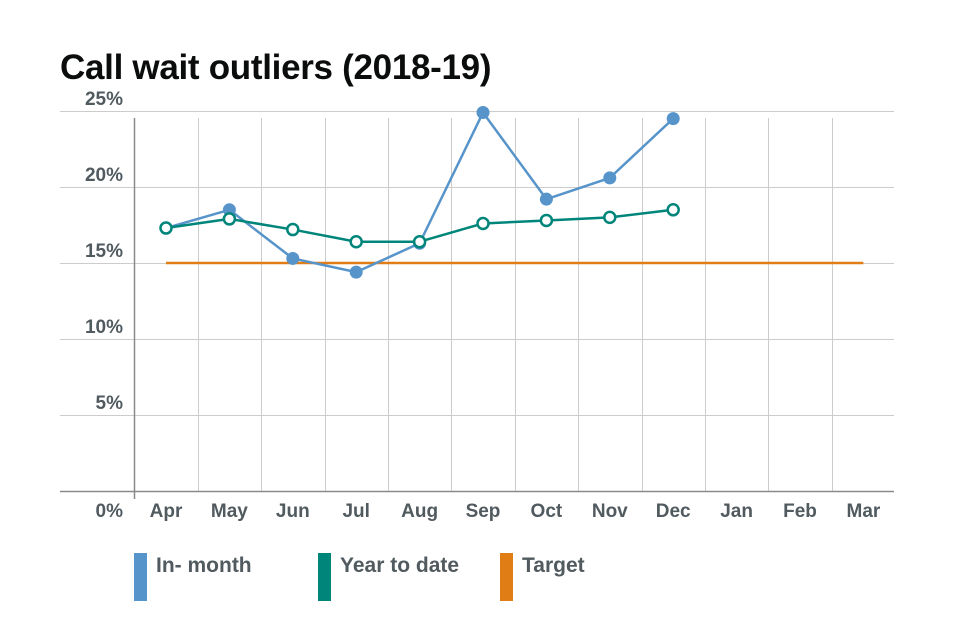  Describe the element at coordinates (419, 192) in the screenshot. I see `series-in-month` at that location.